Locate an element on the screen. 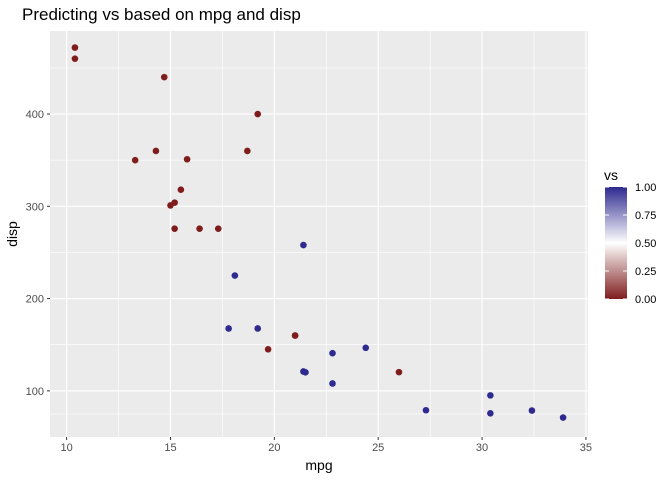 The width and height of the screenshot is (672, 480). x-tick-label: 25 is located at coordinates (378, 448).